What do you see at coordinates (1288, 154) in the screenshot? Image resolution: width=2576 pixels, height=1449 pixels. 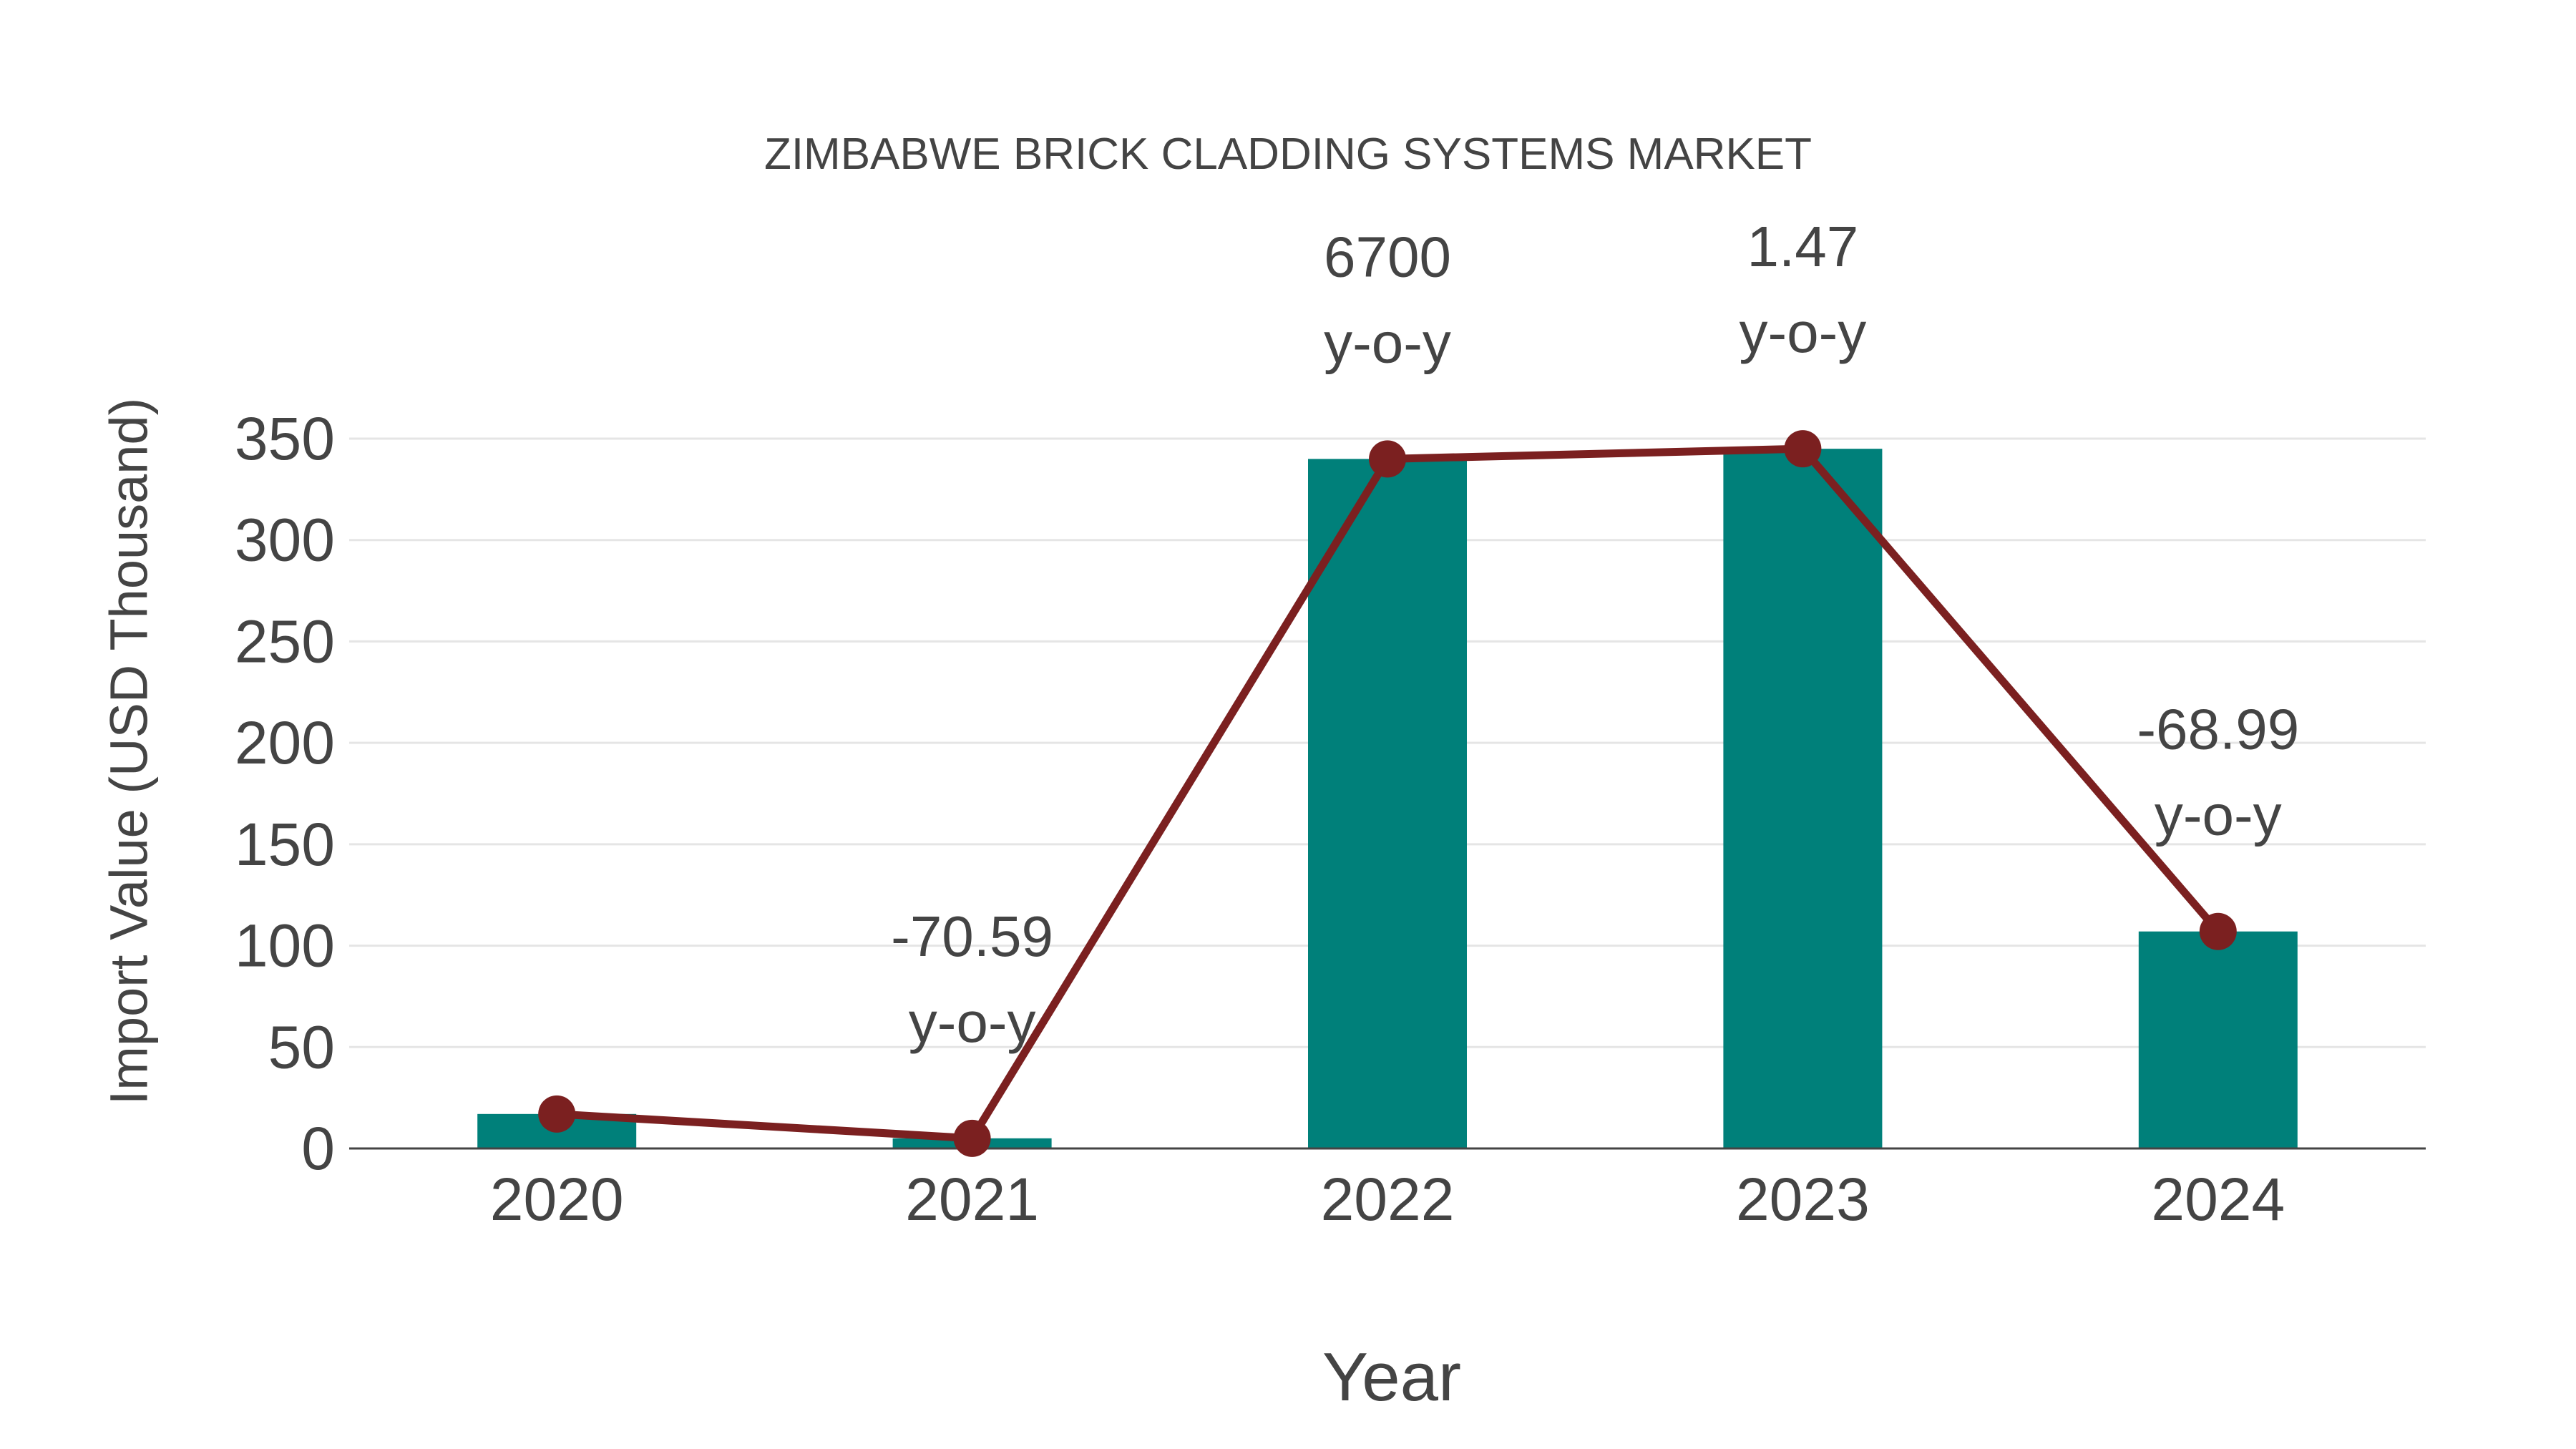 I see `chart-title: ZIMBABWE BRICK CLADDING SYSTEMS MARKET` at bounding box center [1288, 154].